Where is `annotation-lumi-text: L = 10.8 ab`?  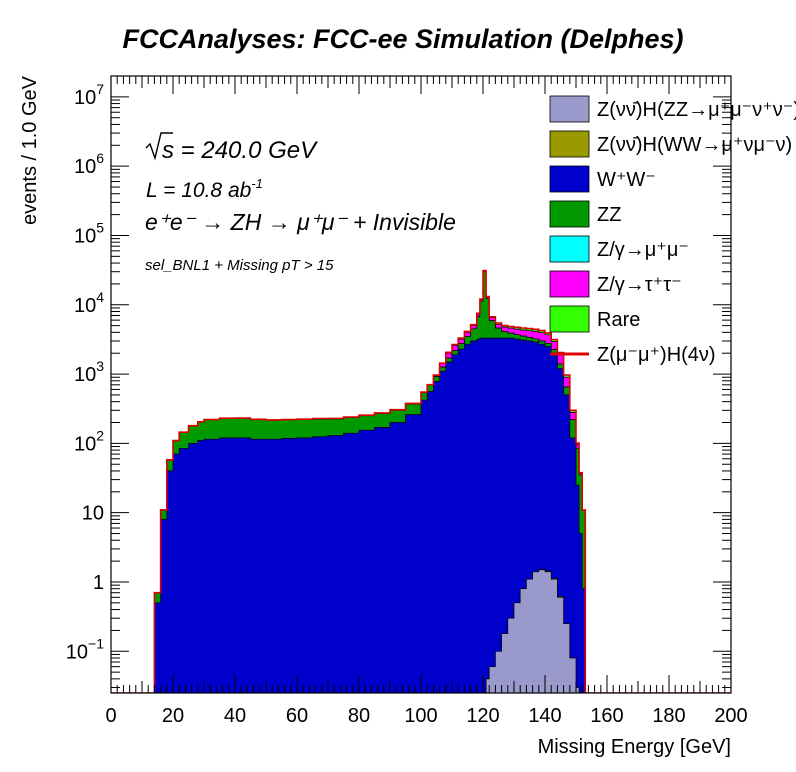
annotation-lumi-text: L = 10.8 ab is located at coordinates (199, 190).